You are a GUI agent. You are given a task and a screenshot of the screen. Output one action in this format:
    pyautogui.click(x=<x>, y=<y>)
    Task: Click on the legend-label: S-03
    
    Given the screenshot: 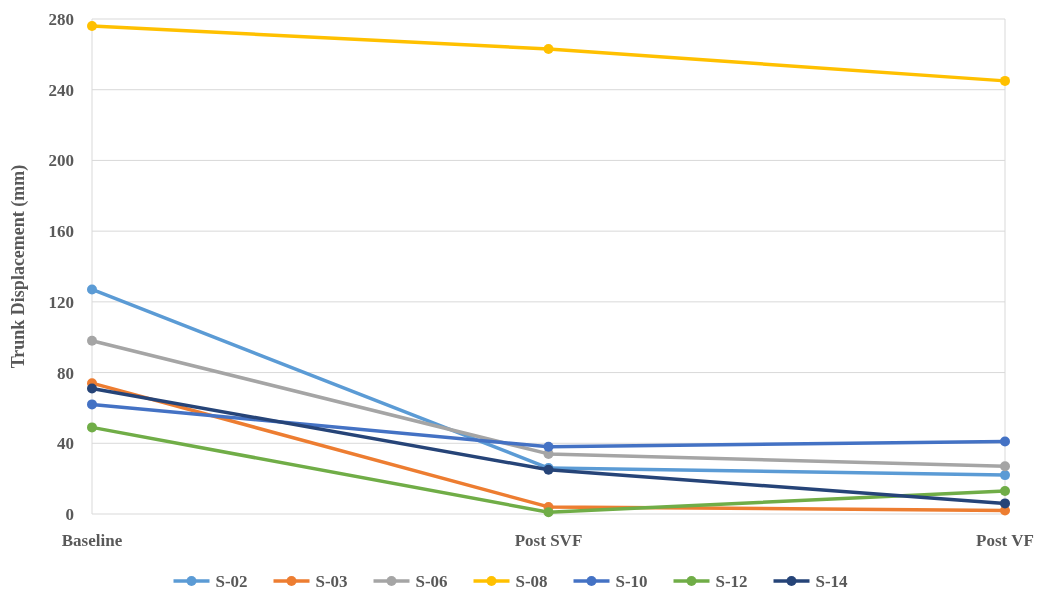 What is the action you would take?
    pyautogui.click(x=331, y=581)
    